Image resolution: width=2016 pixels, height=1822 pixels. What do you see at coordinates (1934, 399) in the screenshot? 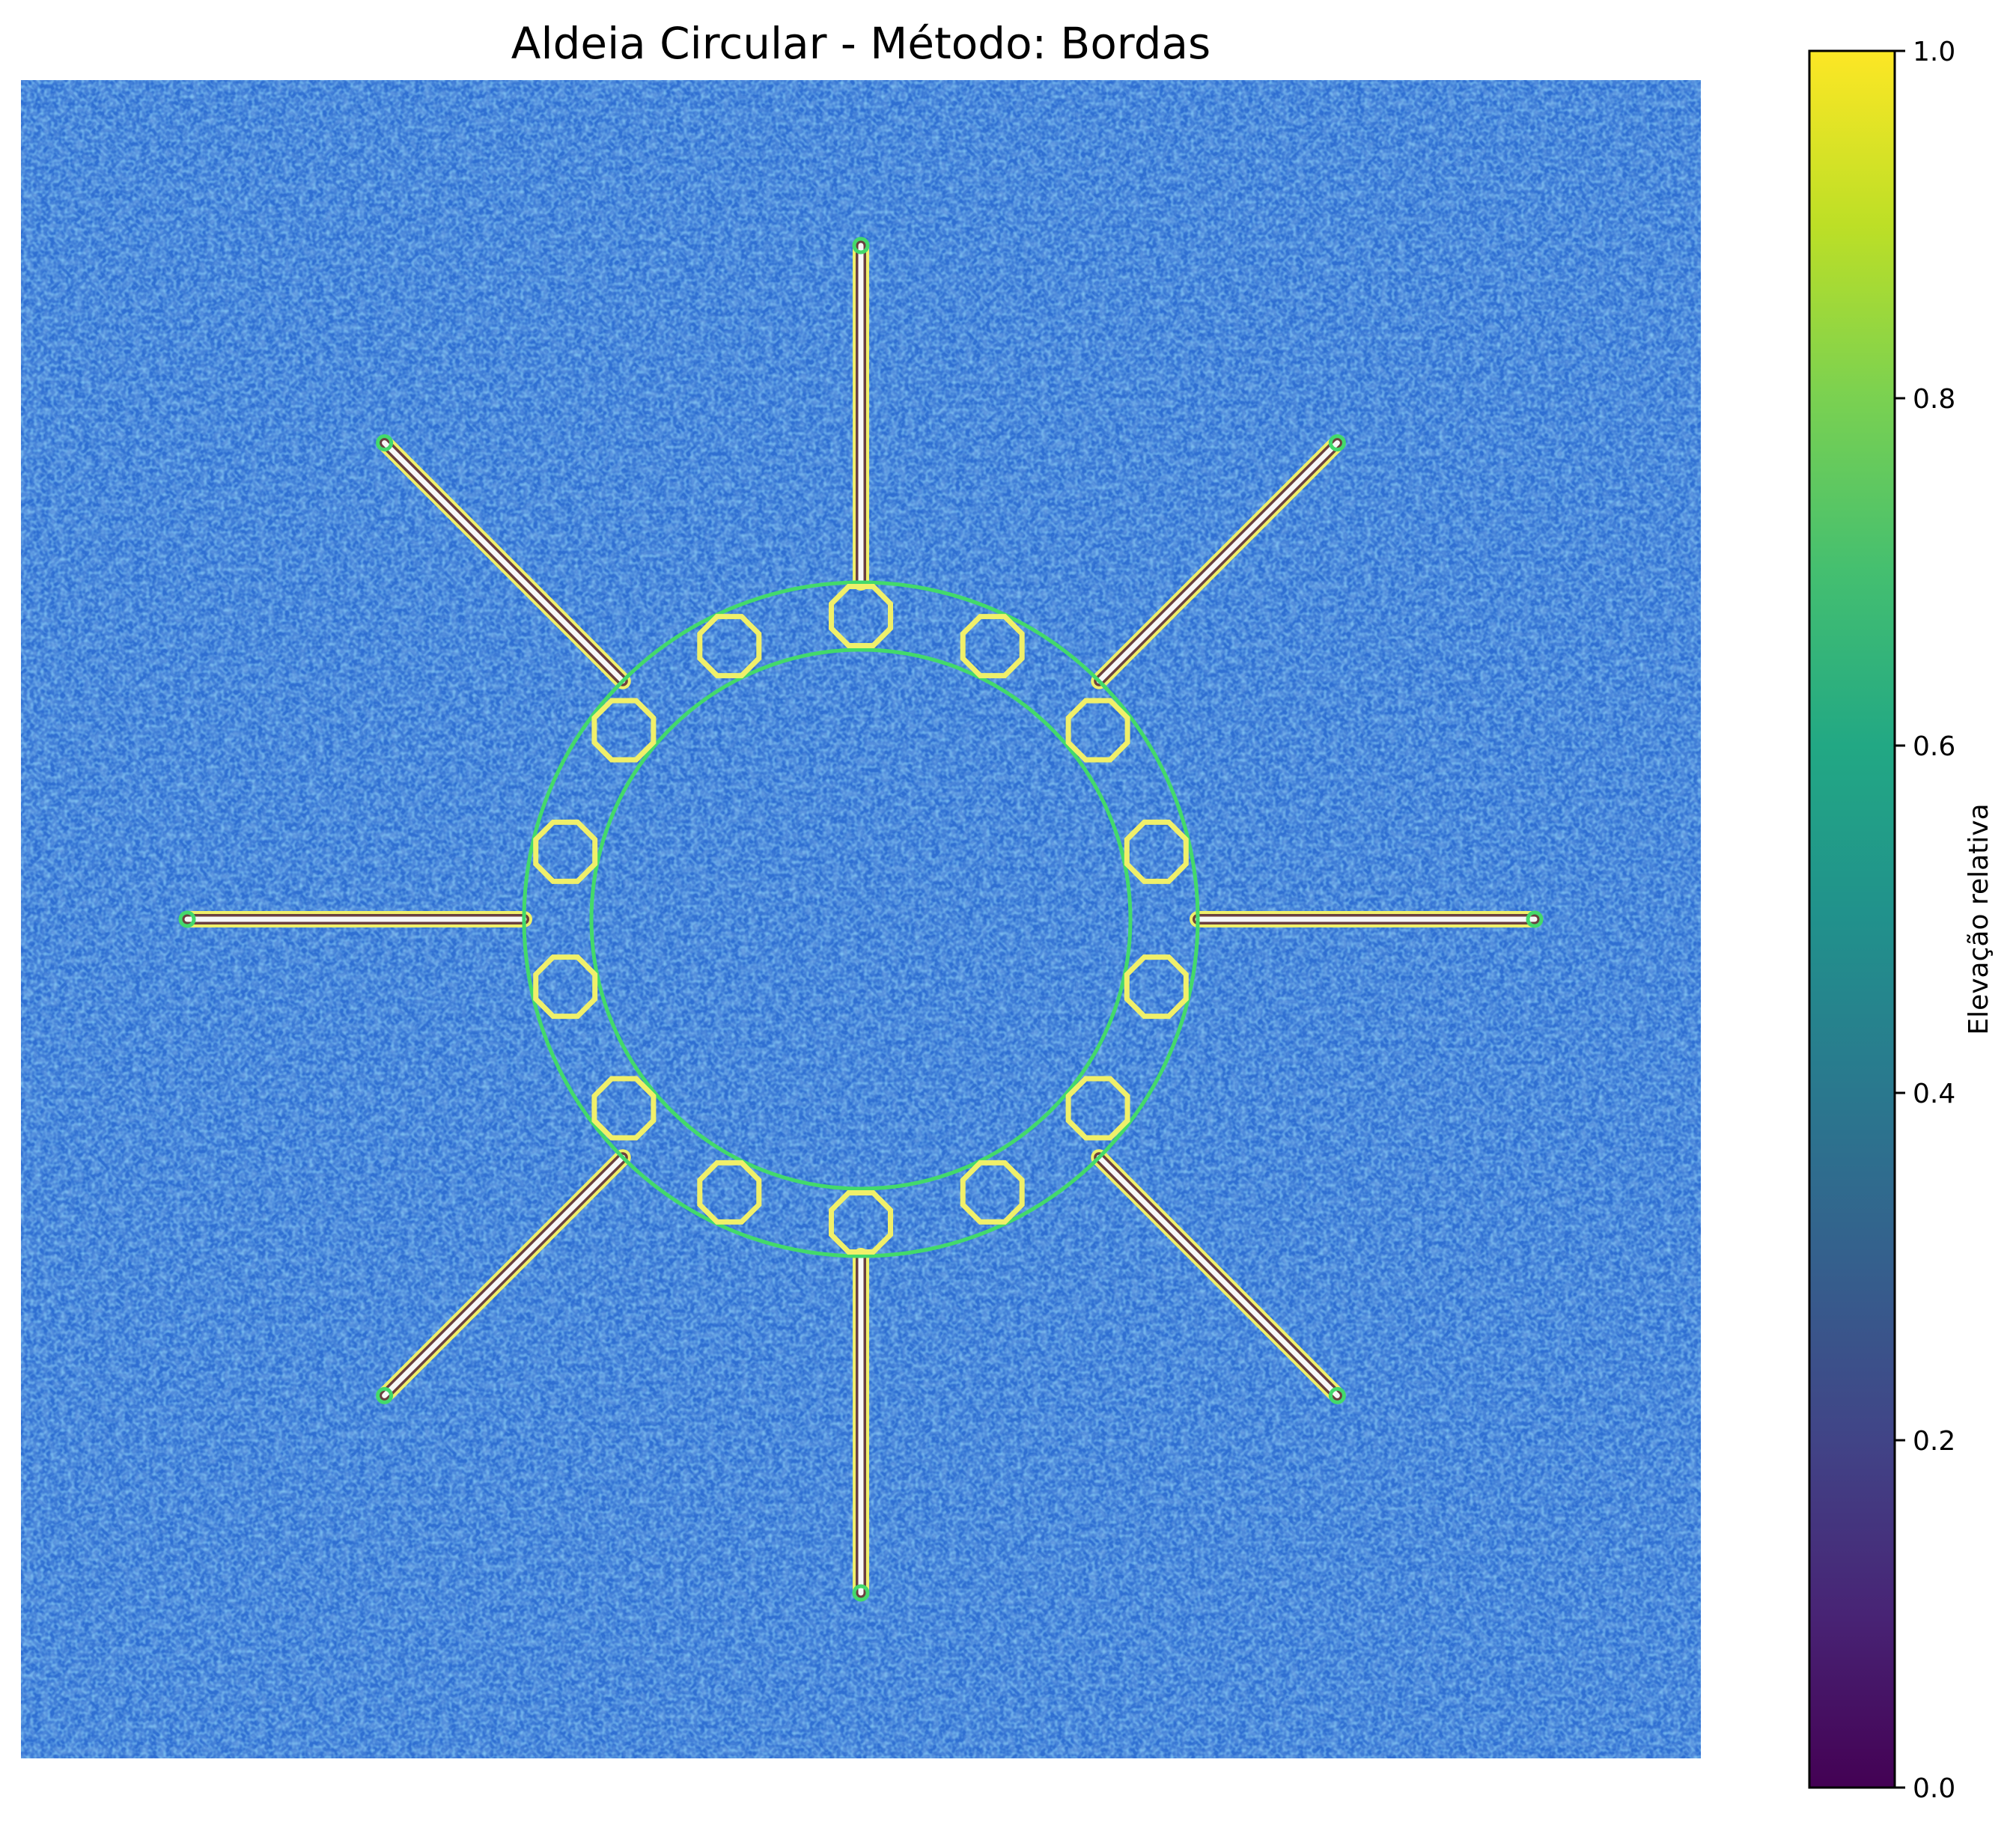
I see `colorbar-tick-label: 0.8` at bounding box center [1934, 399].